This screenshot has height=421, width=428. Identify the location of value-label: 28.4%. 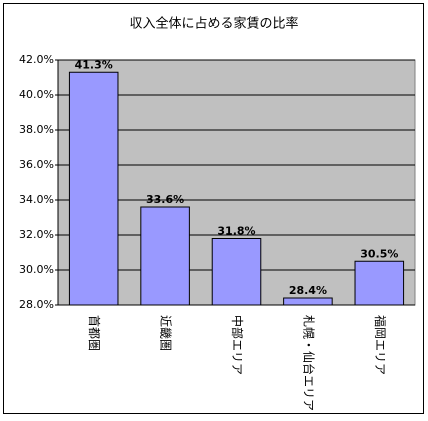
(308, 290).